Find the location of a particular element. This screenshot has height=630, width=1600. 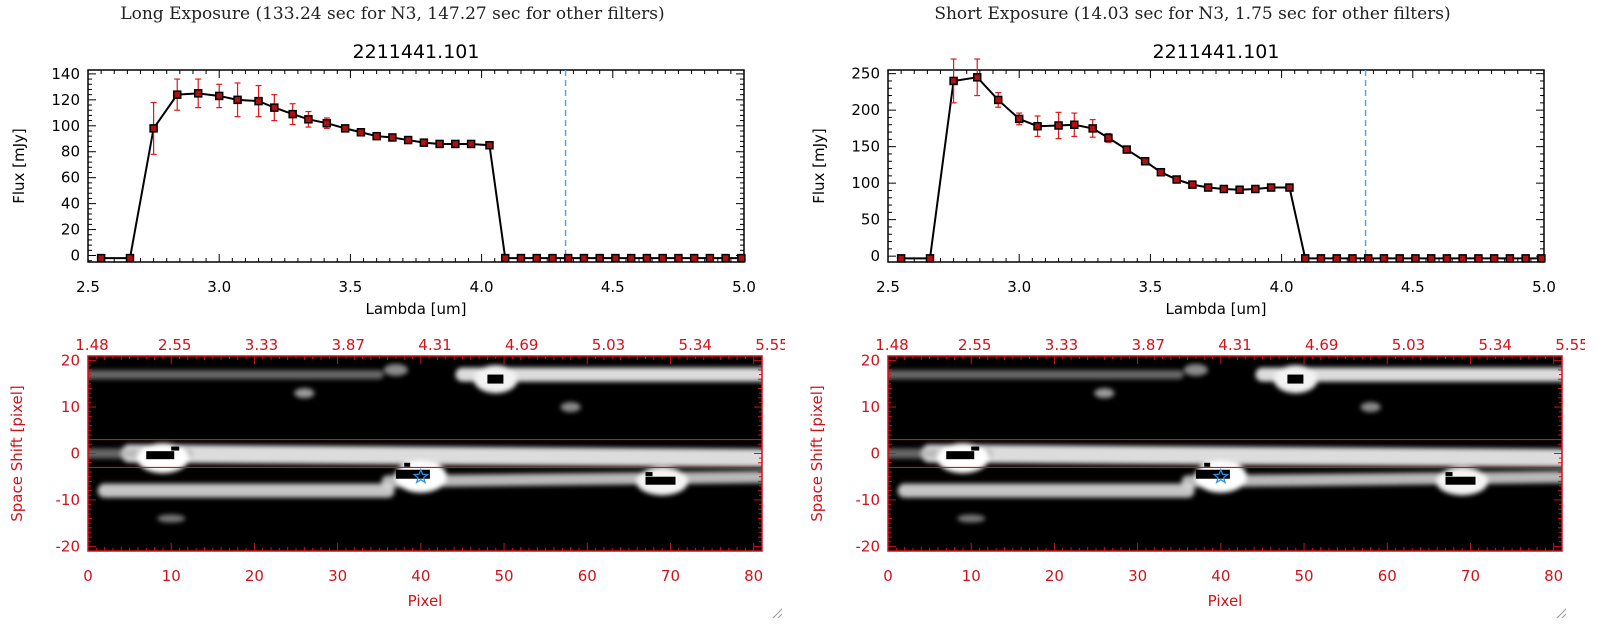

y-tick-label: 200 is located at coordinates (865, 110).